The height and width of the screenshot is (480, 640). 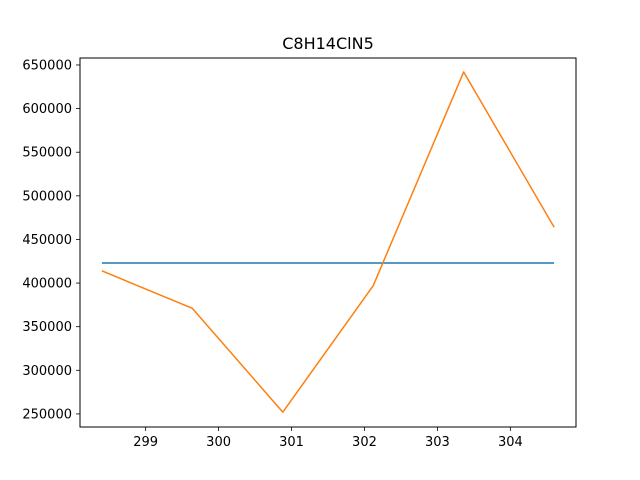 I want to click on chart-title: C8H14ClN5, so click(x=328, y=43).